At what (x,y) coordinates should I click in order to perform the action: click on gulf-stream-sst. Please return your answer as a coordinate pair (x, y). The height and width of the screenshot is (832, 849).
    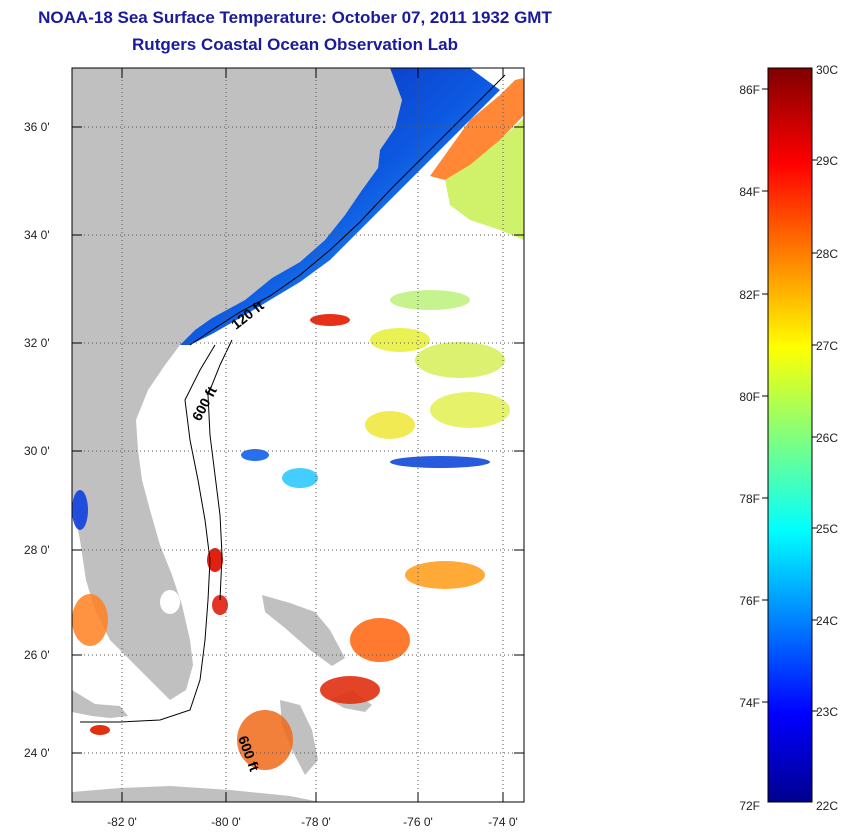
    Looking at the image, I should click on (477, 129).